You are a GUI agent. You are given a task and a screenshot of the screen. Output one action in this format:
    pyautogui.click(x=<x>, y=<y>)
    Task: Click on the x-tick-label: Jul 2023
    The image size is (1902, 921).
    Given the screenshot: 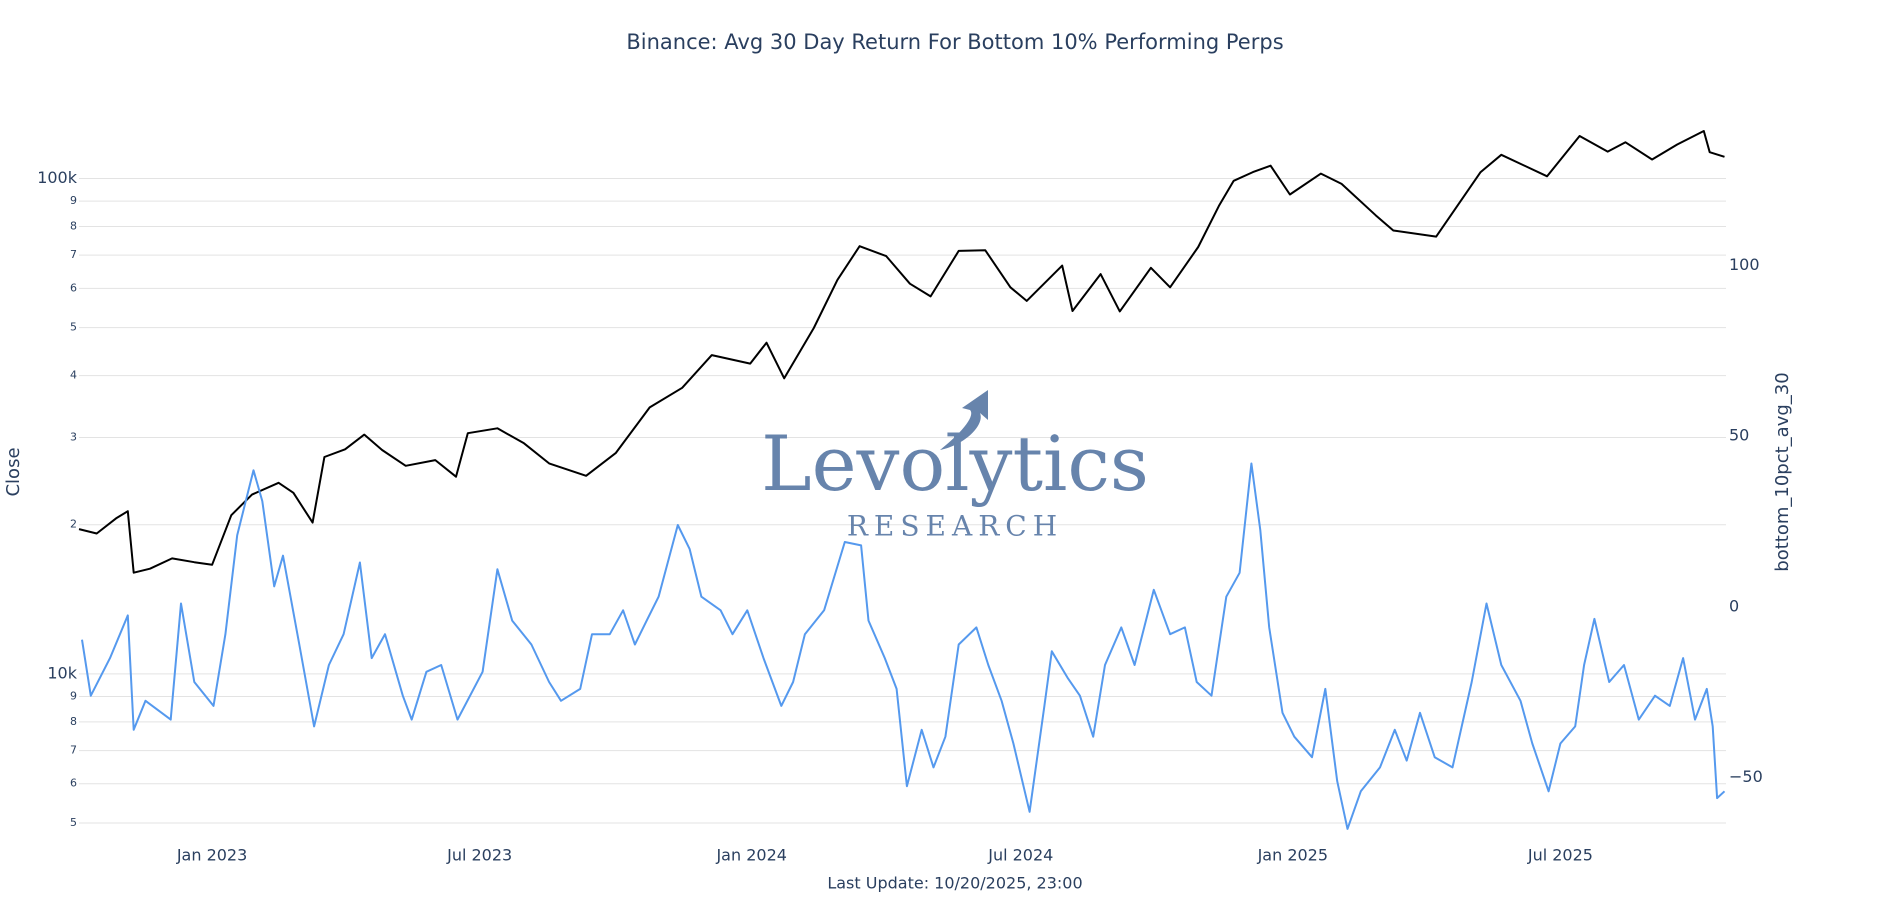 What is the action you would take?
    pyautogui.click(x=479, y=855)
    